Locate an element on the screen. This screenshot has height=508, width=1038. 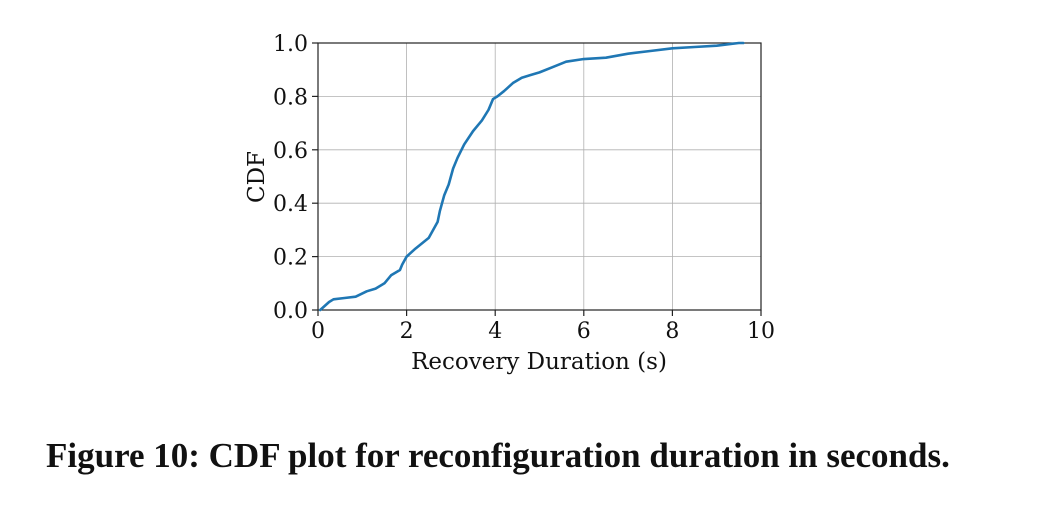
x-tick-label: 10 is located at coordinates (761, 331).